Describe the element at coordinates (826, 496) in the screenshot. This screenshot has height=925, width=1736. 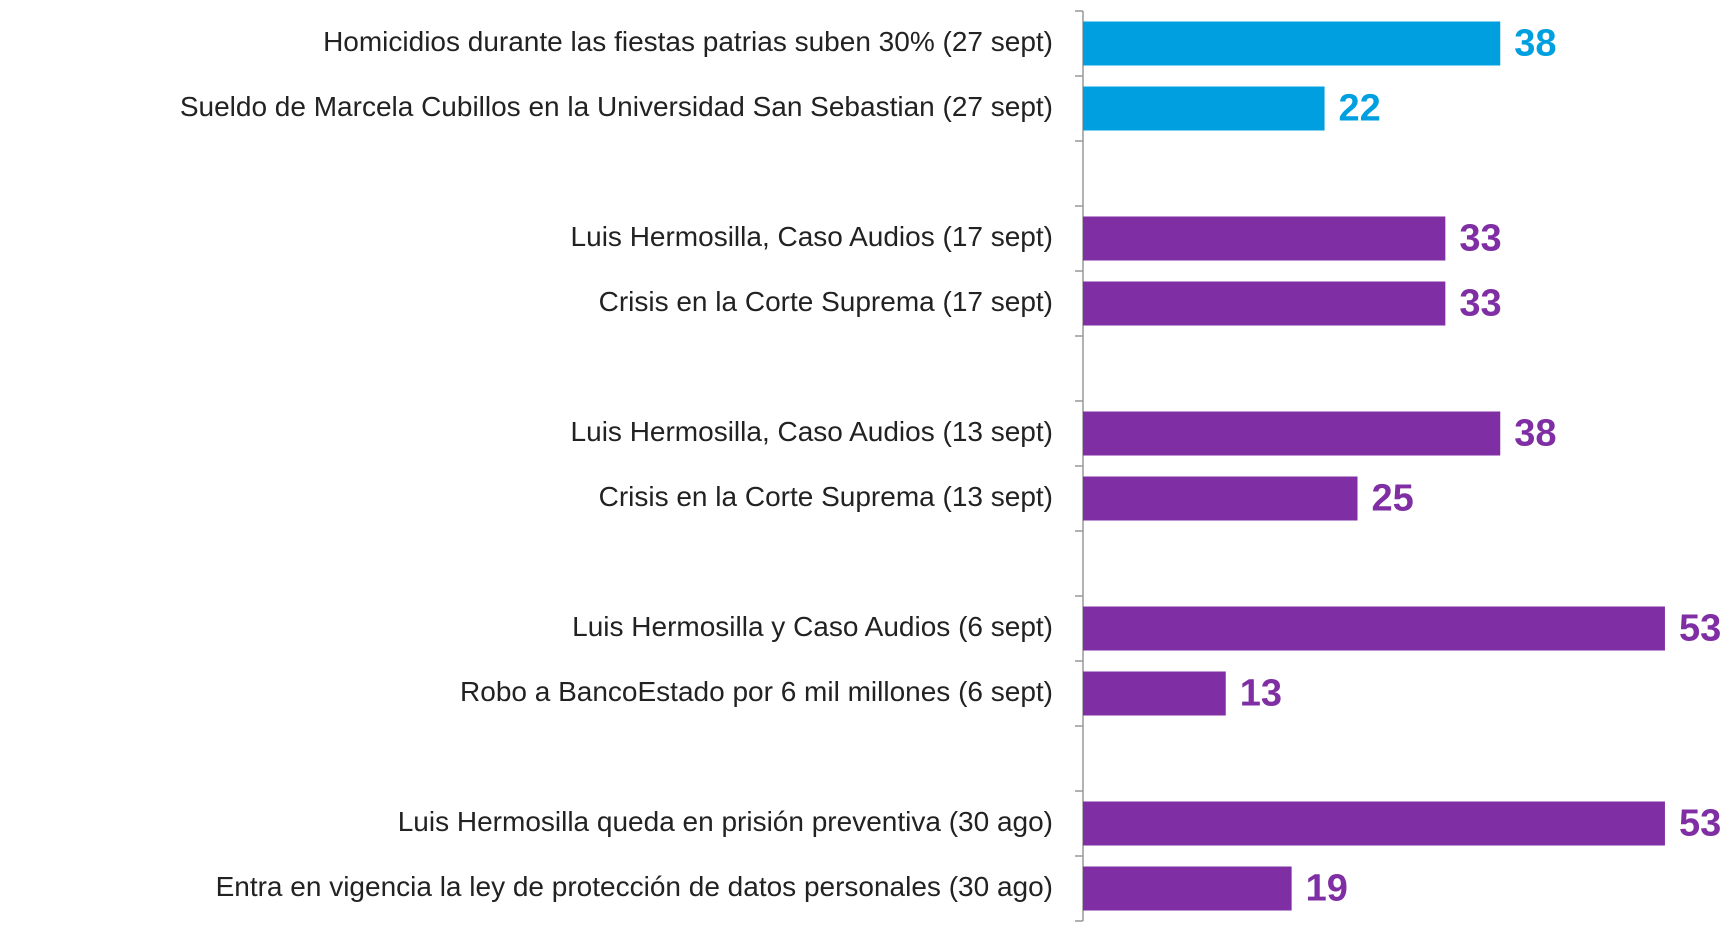
I see `category-label: Crisis en la Corte Suprema (13 sept)` at that location.